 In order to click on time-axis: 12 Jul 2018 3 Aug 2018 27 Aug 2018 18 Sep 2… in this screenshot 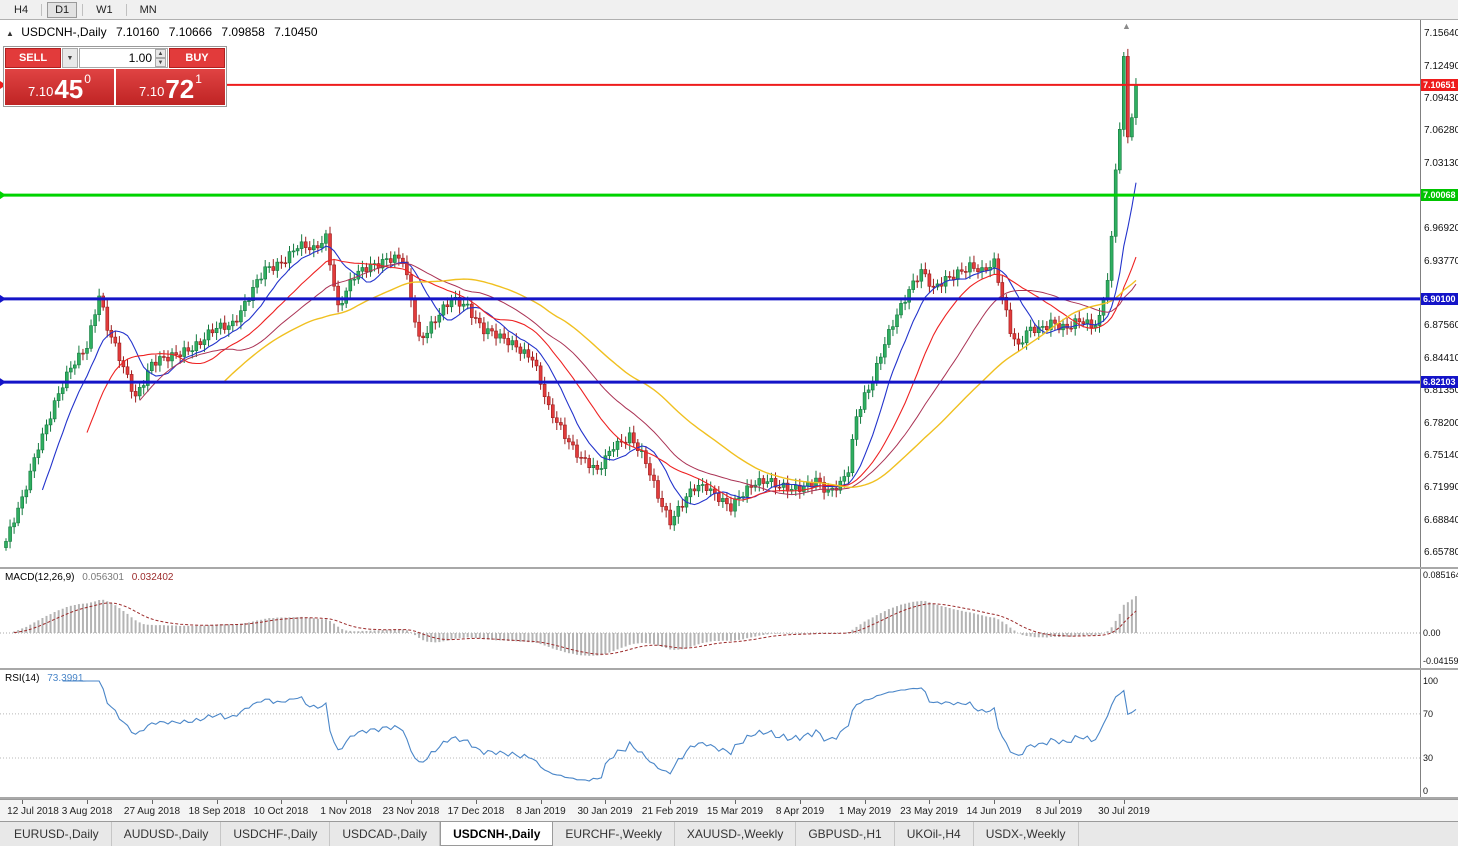, I will do `click(729, 810)`.